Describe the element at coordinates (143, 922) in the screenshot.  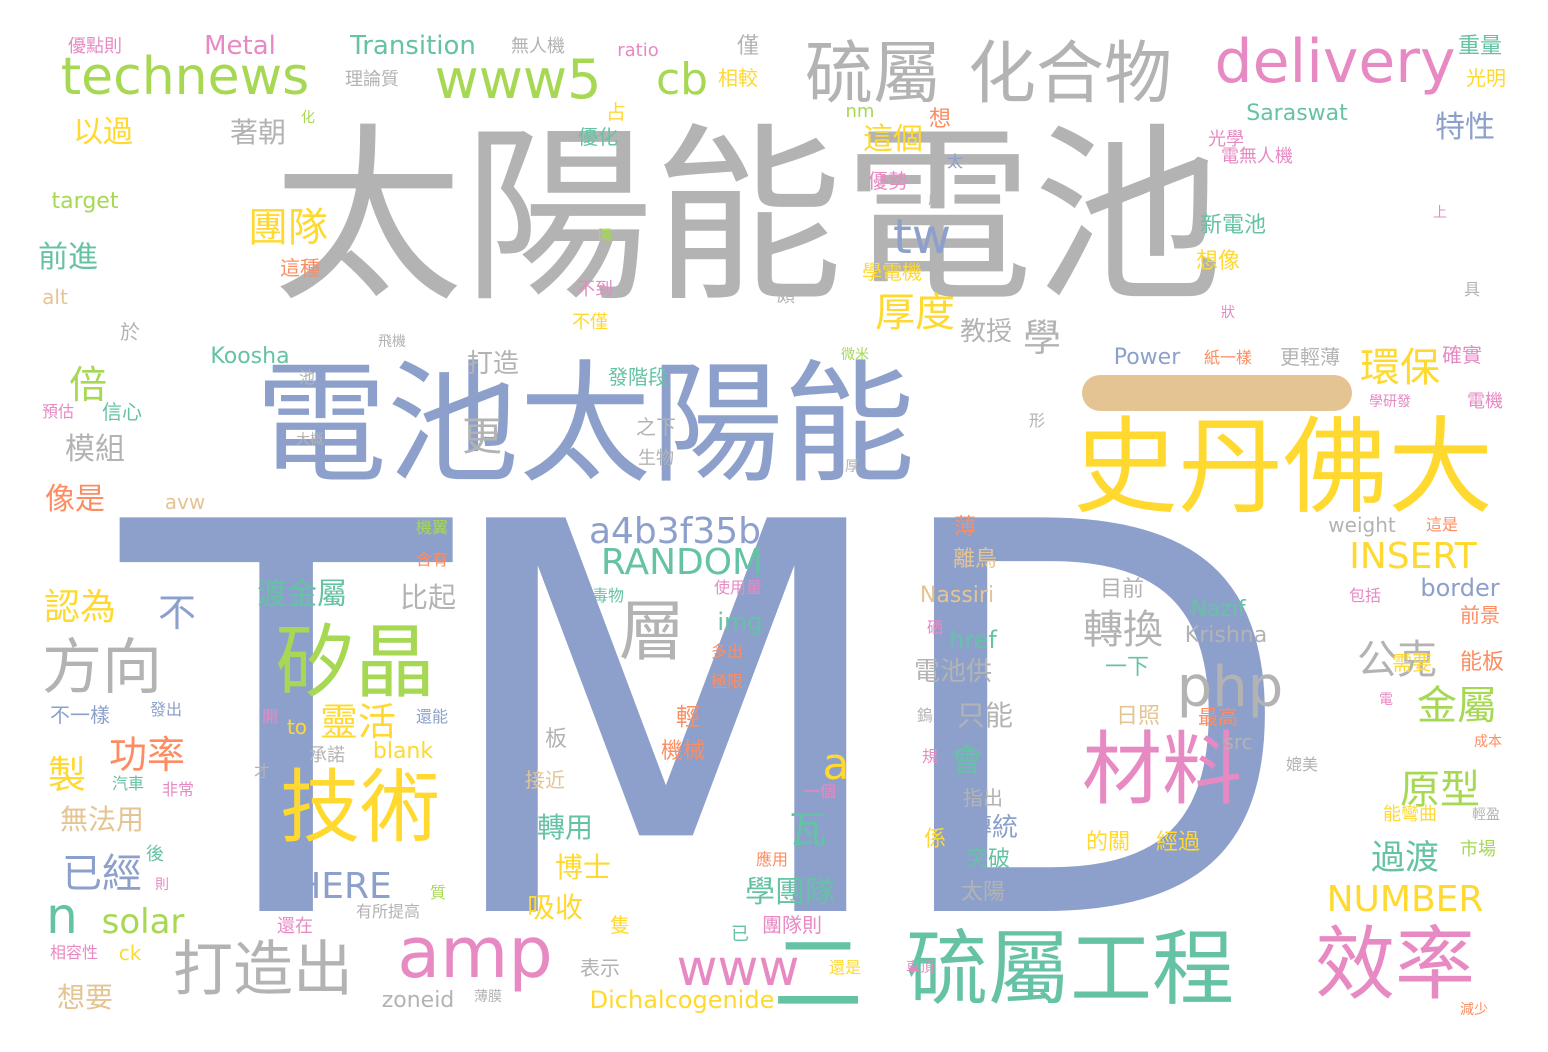
I see `word-solar: solar` at that location.